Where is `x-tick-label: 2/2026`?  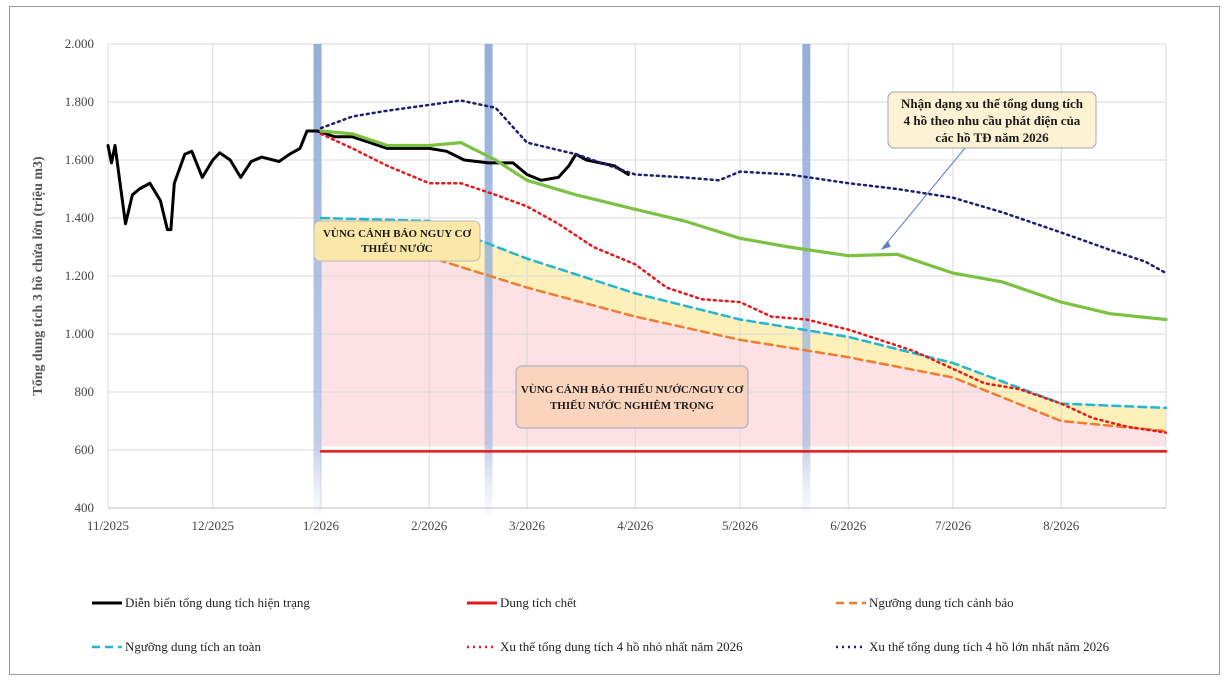 x-tick-label: 2/2026 is located at coordinates (429, 525).